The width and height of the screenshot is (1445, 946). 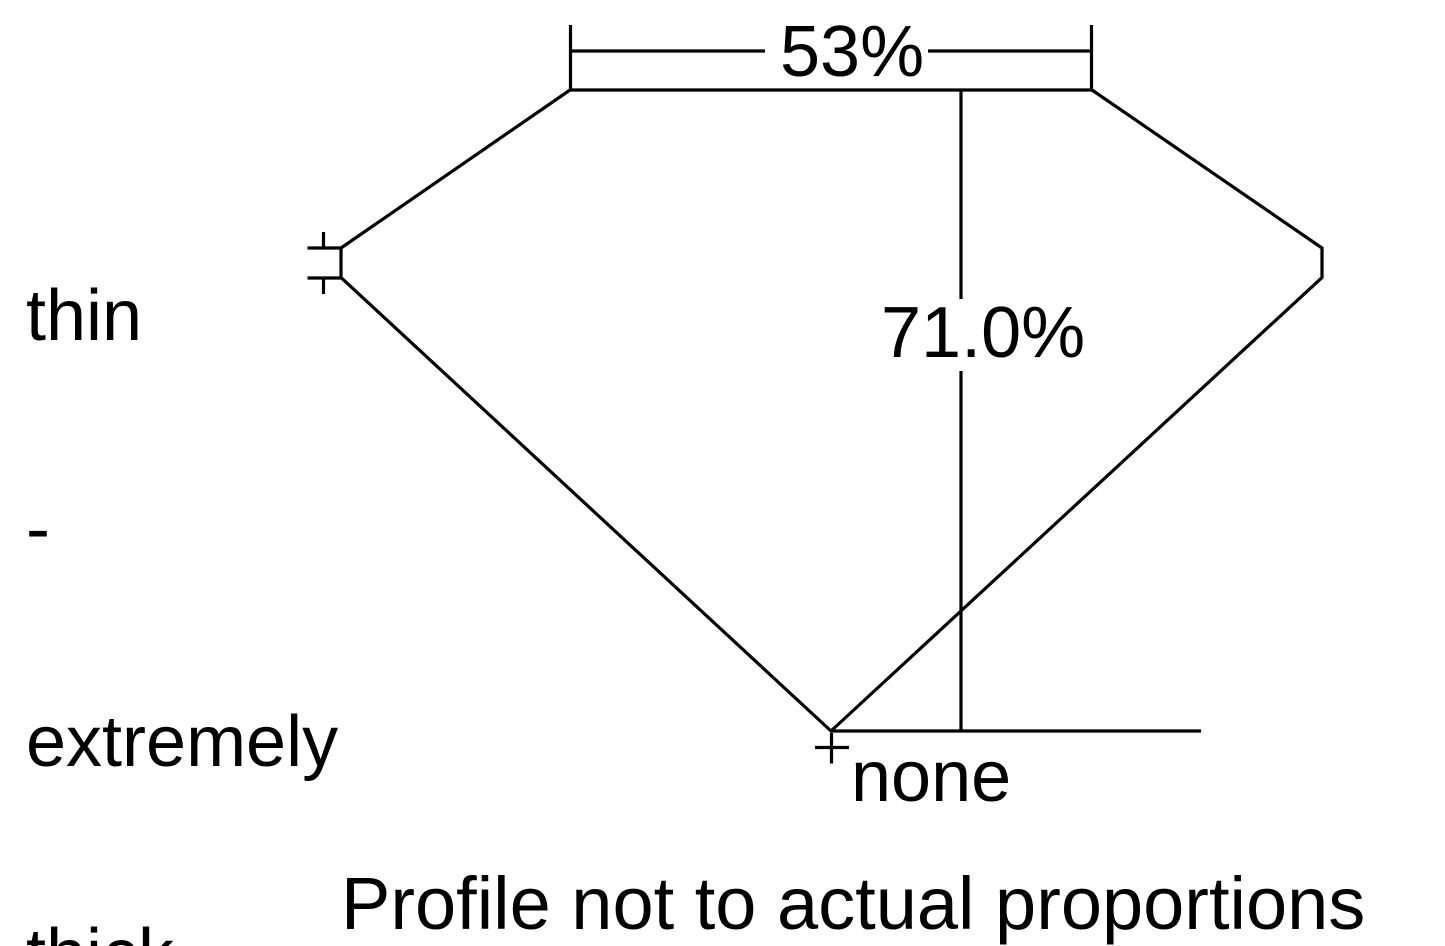 What do you see at coordinates (853, 903) in the screenshot?
I see `caption: Profile not to actual proportions` at bounding box center [853, 903].